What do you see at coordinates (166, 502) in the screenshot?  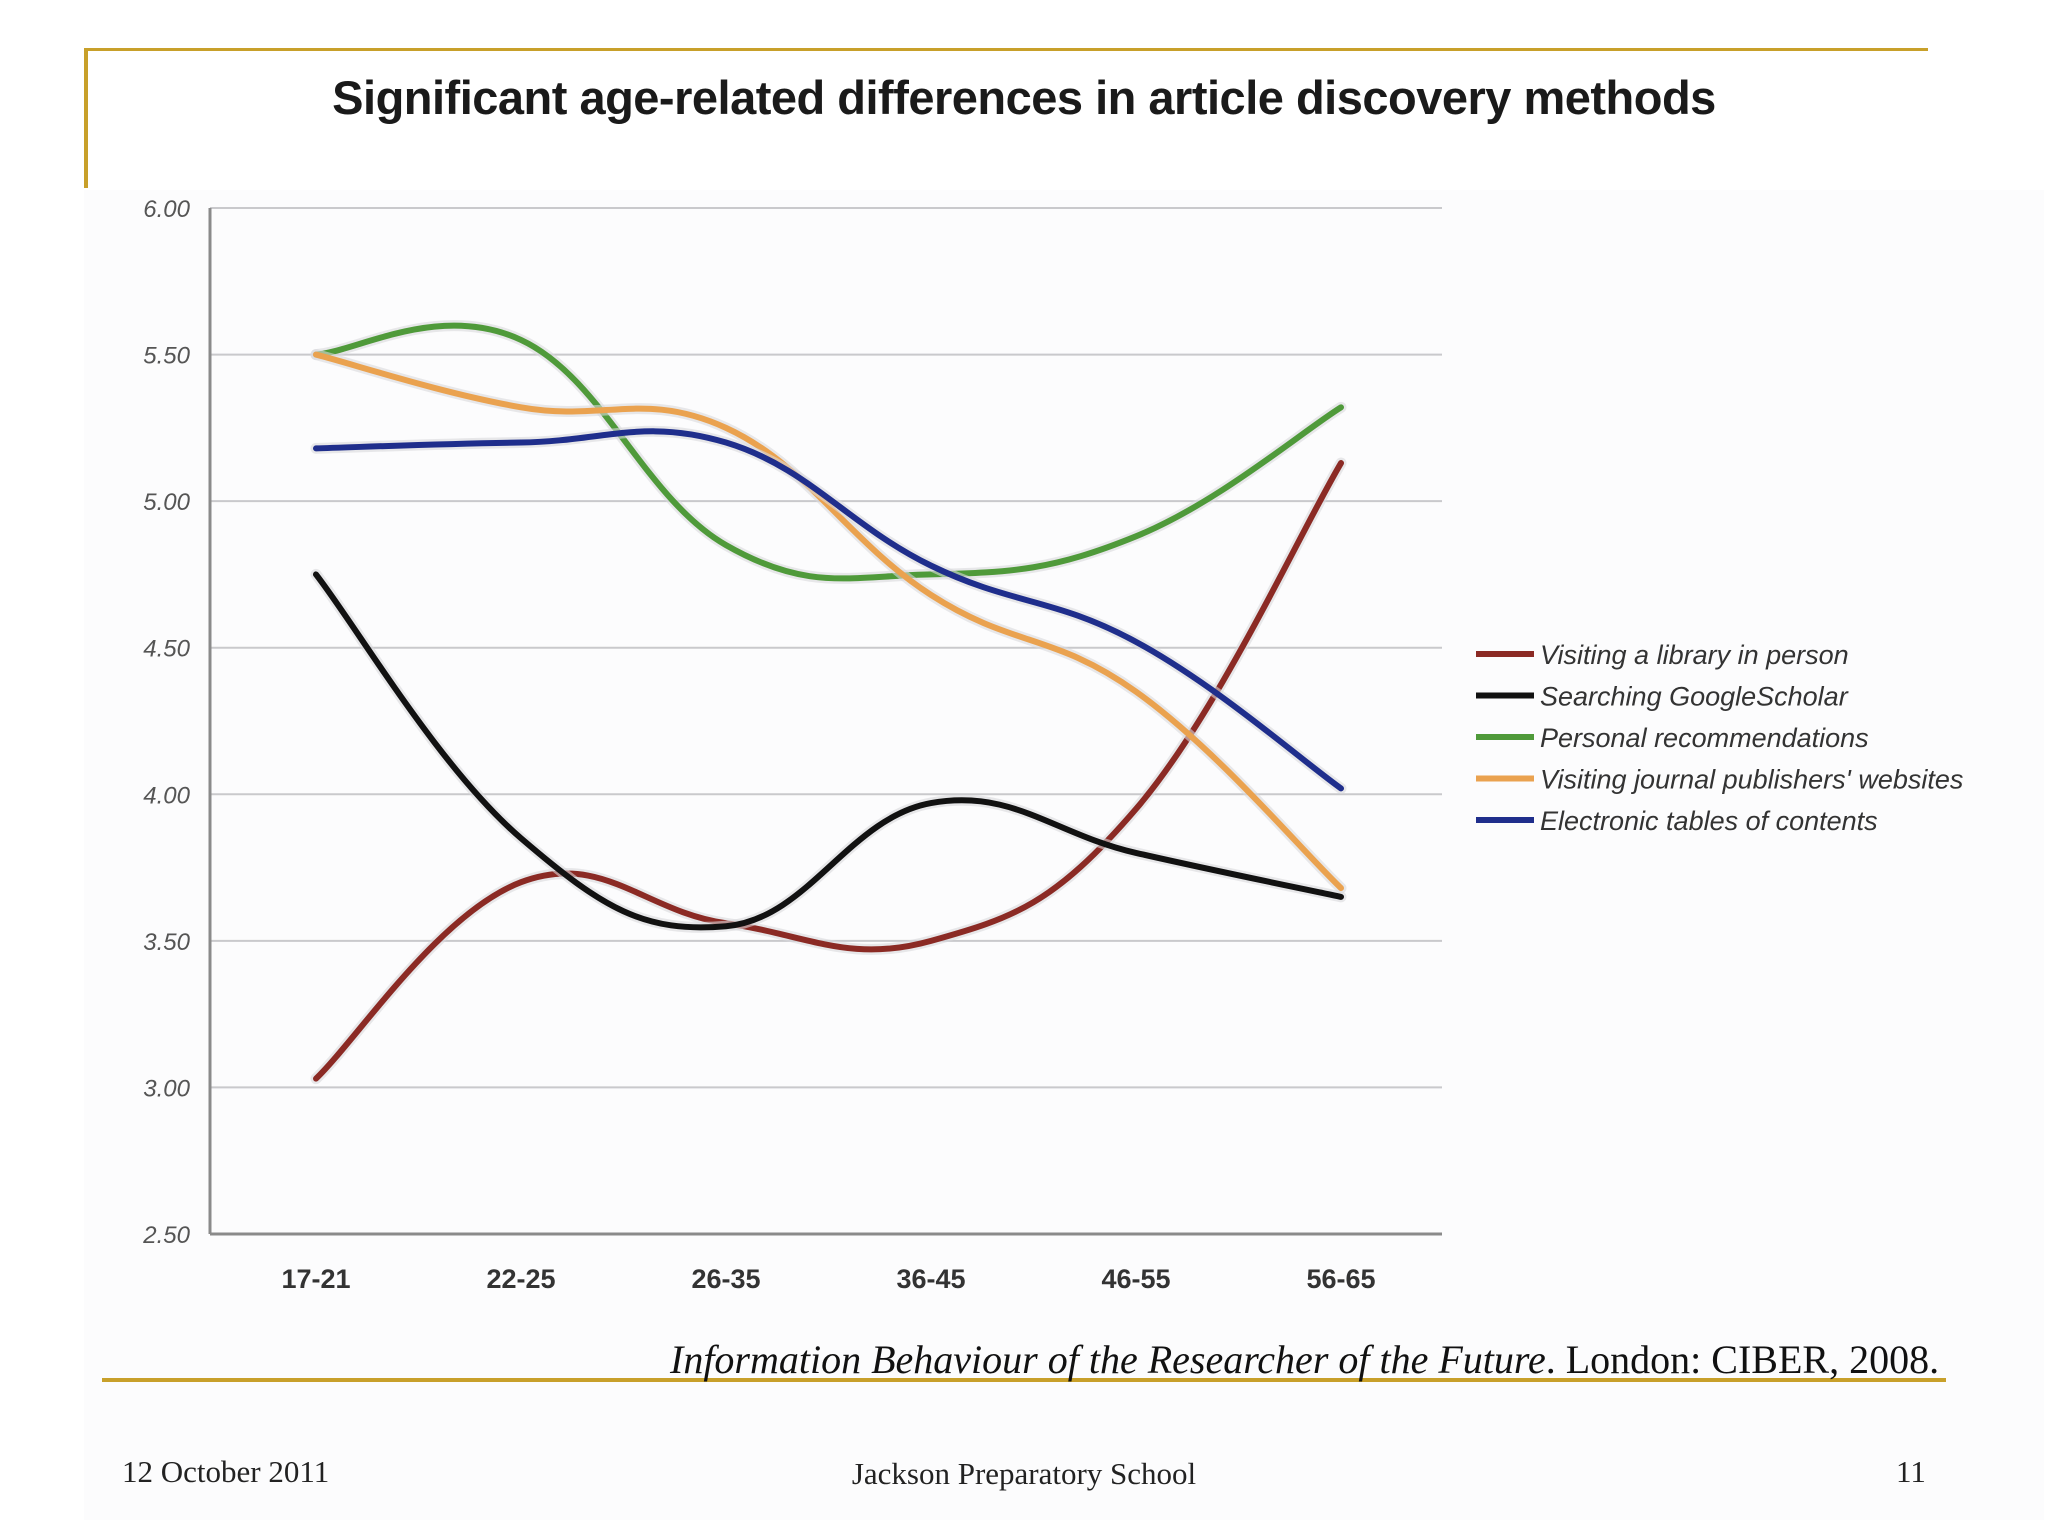 I see `y-tick-label: 5.00` at bounding box center [166, 502].